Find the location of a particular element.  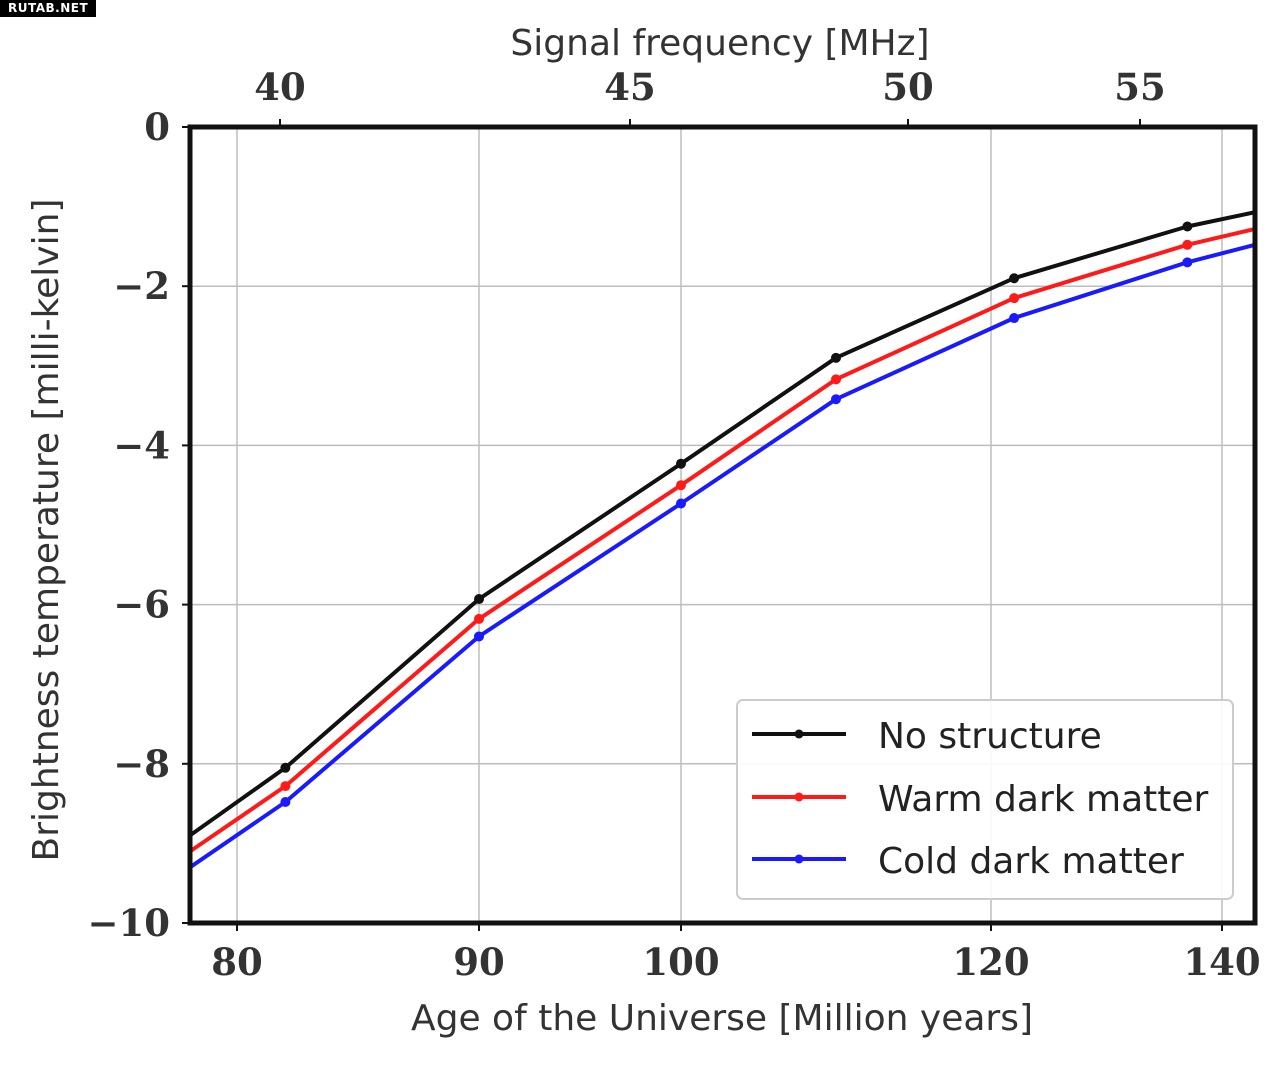

legend-label-no-structure: No structure is located at coordinates (990, 736).